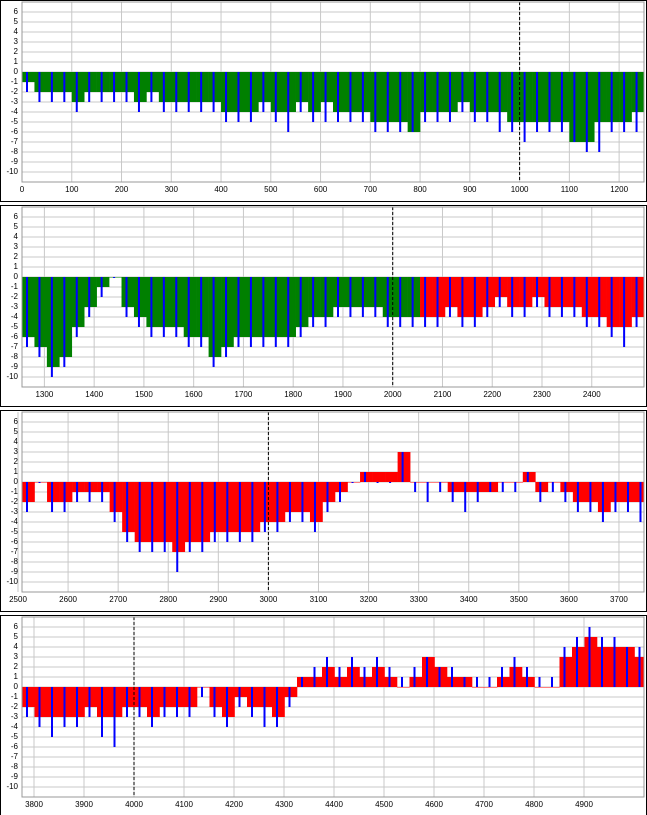 The height and width of the screenshot is (815, 647). What do you see at coordinates (84, 804) in the screenshot?
I see `x-tick-label: 3900` at bounding box center [84, 804].